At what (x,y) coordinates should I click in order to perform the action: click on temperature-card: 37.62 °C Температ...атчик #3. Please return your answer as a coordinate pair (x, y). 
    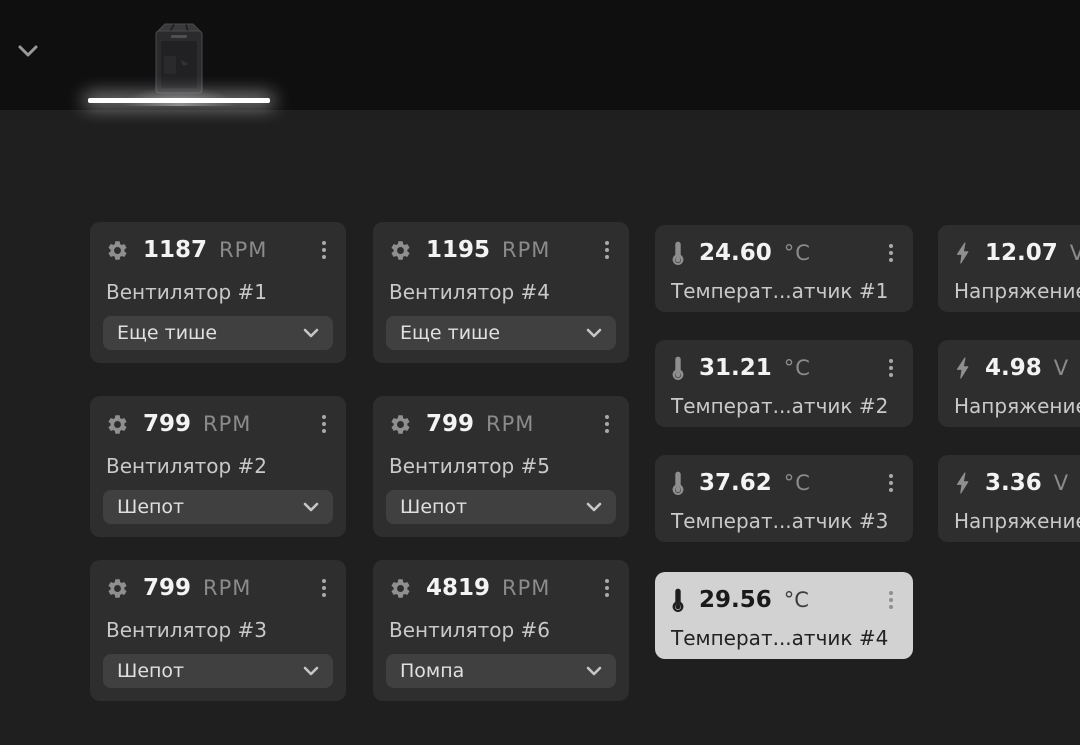
    Looking at the image, I should click on (784, 498).